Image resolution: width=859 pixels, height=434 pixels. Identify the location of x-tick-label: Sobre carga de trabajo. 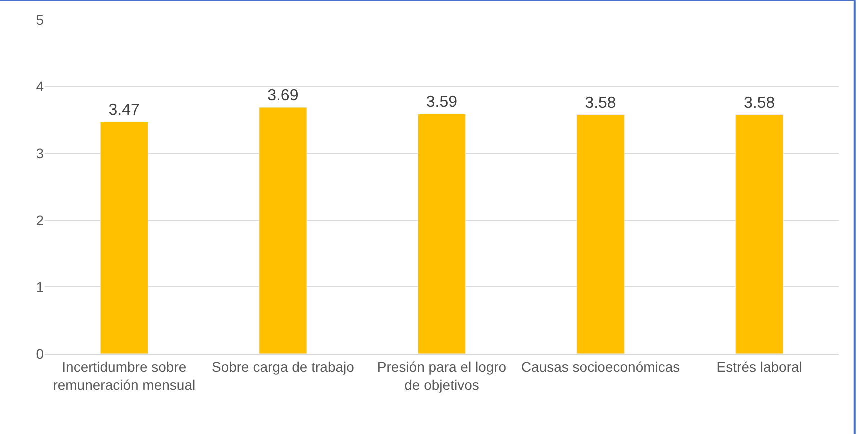
(283, 366).